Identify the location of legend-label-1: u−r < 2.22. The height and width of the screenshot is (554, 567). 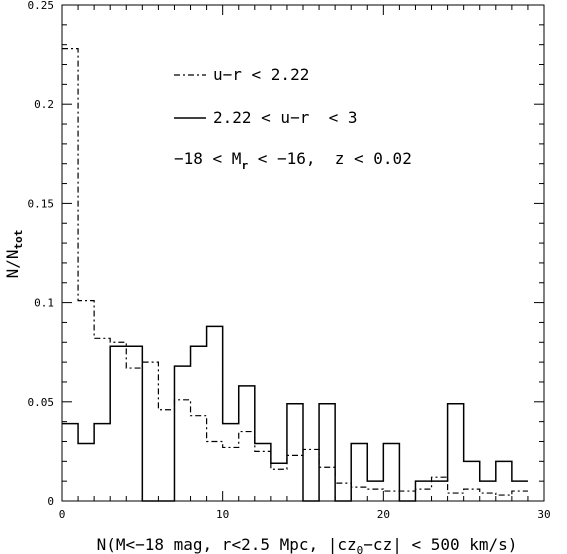
(261, 74).